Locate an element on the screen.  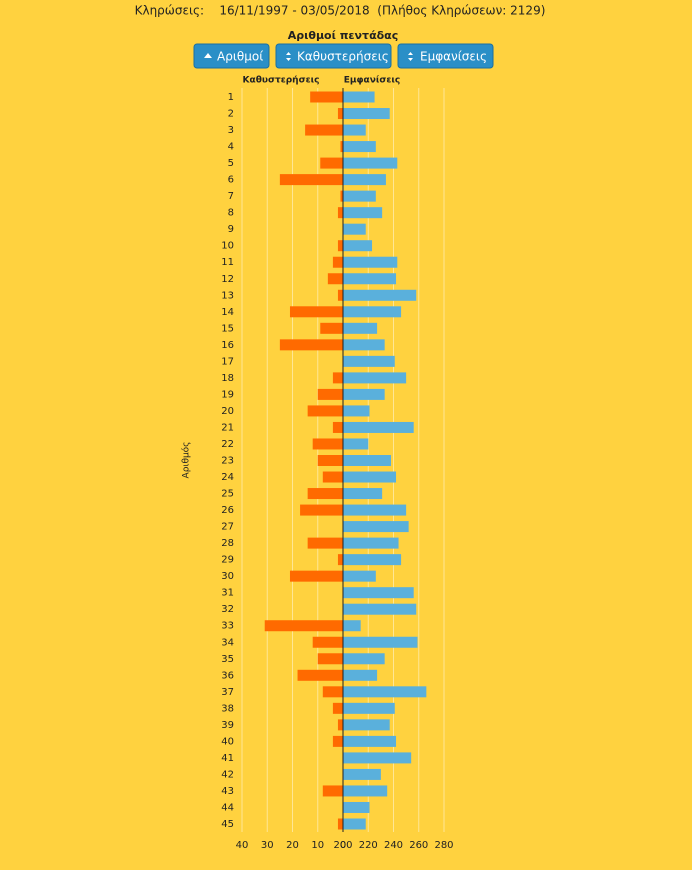
x-tick-label: 0 is located at coordinates (343, 845).